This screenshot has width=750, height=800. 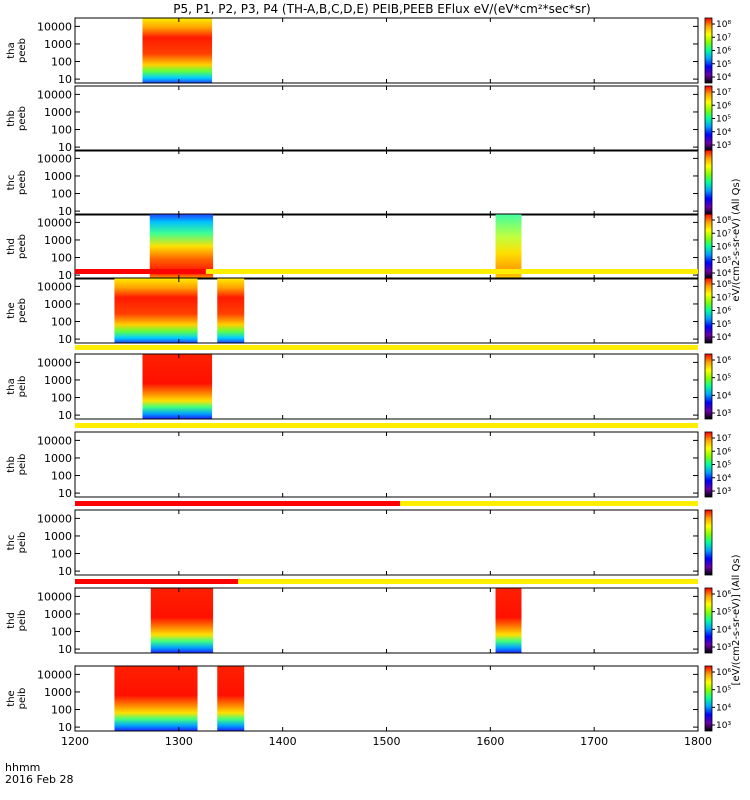 What do you see at coordinates (352, 119) in the screenshot?
I see `panel-1: 10 100 1000 10000 thb peeb` at bounding box center [352, 119].